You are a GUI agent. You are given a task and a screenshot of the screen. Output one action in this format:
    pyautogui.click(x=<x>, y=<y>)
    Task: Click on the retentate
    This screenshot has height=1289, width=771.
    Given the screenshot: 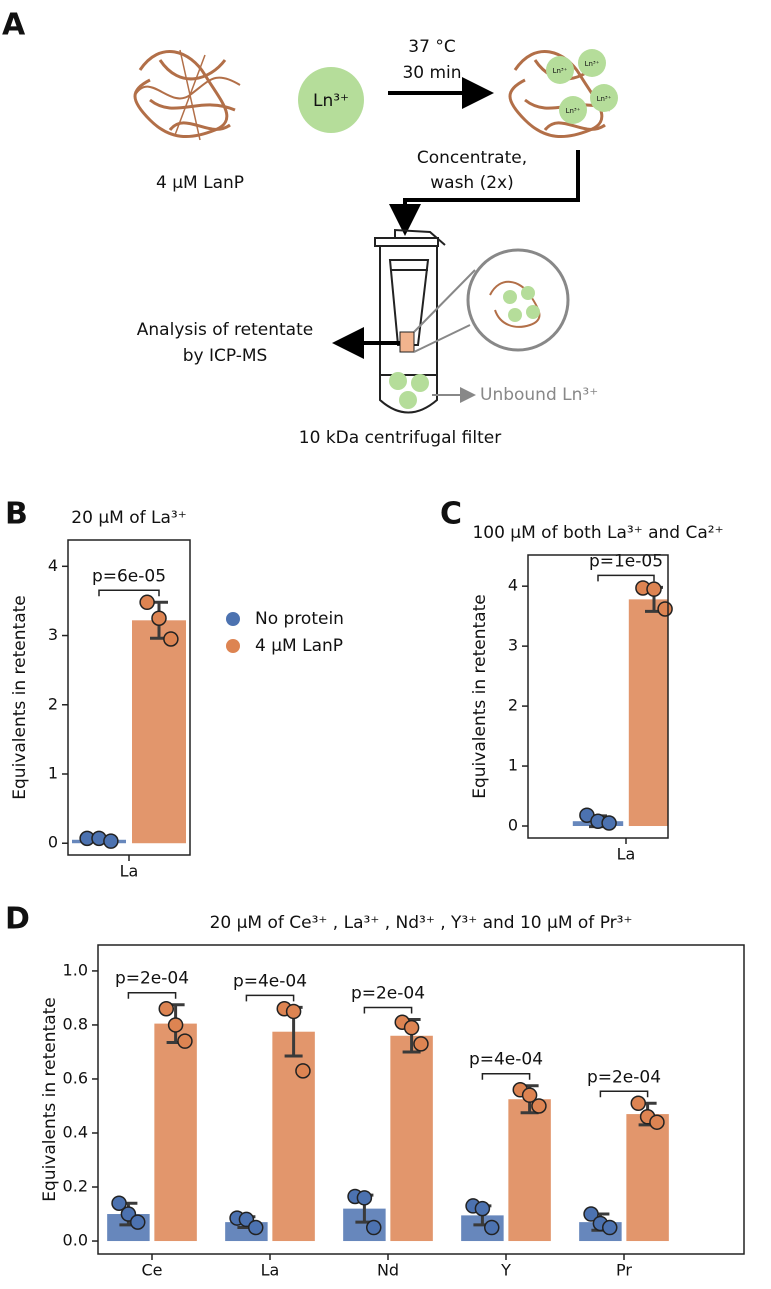 What is the action you would take?
    pyautogui.click(x=407, y=342)
    